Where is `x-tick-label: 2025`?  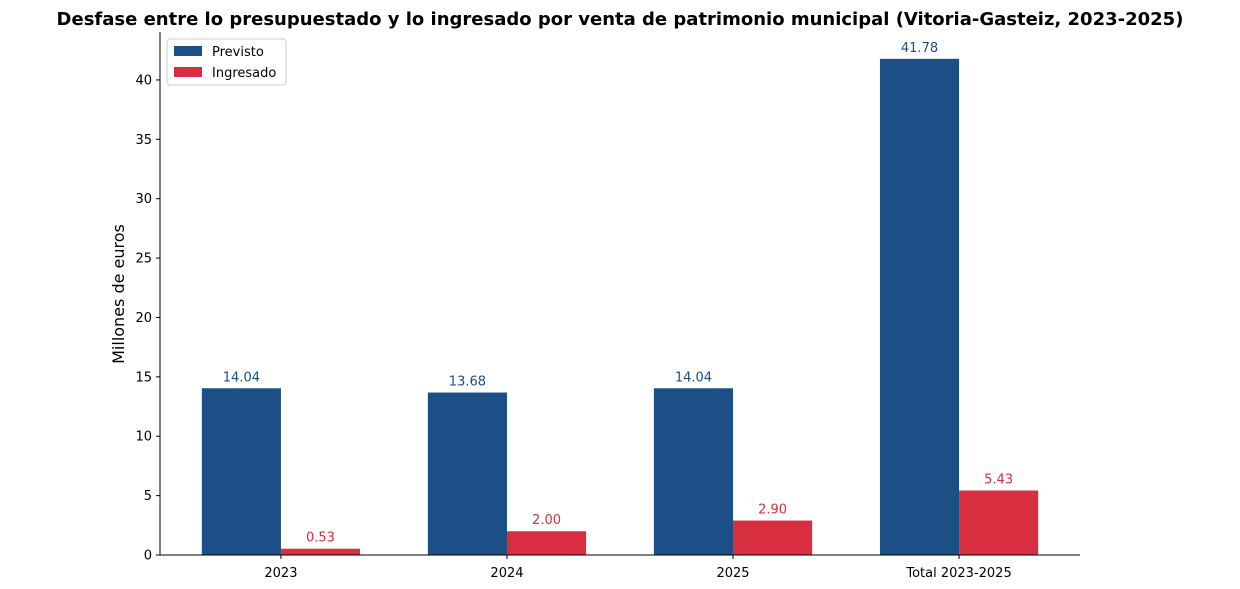 x-tick-label: 2025 is located at coordinates (732, 573).